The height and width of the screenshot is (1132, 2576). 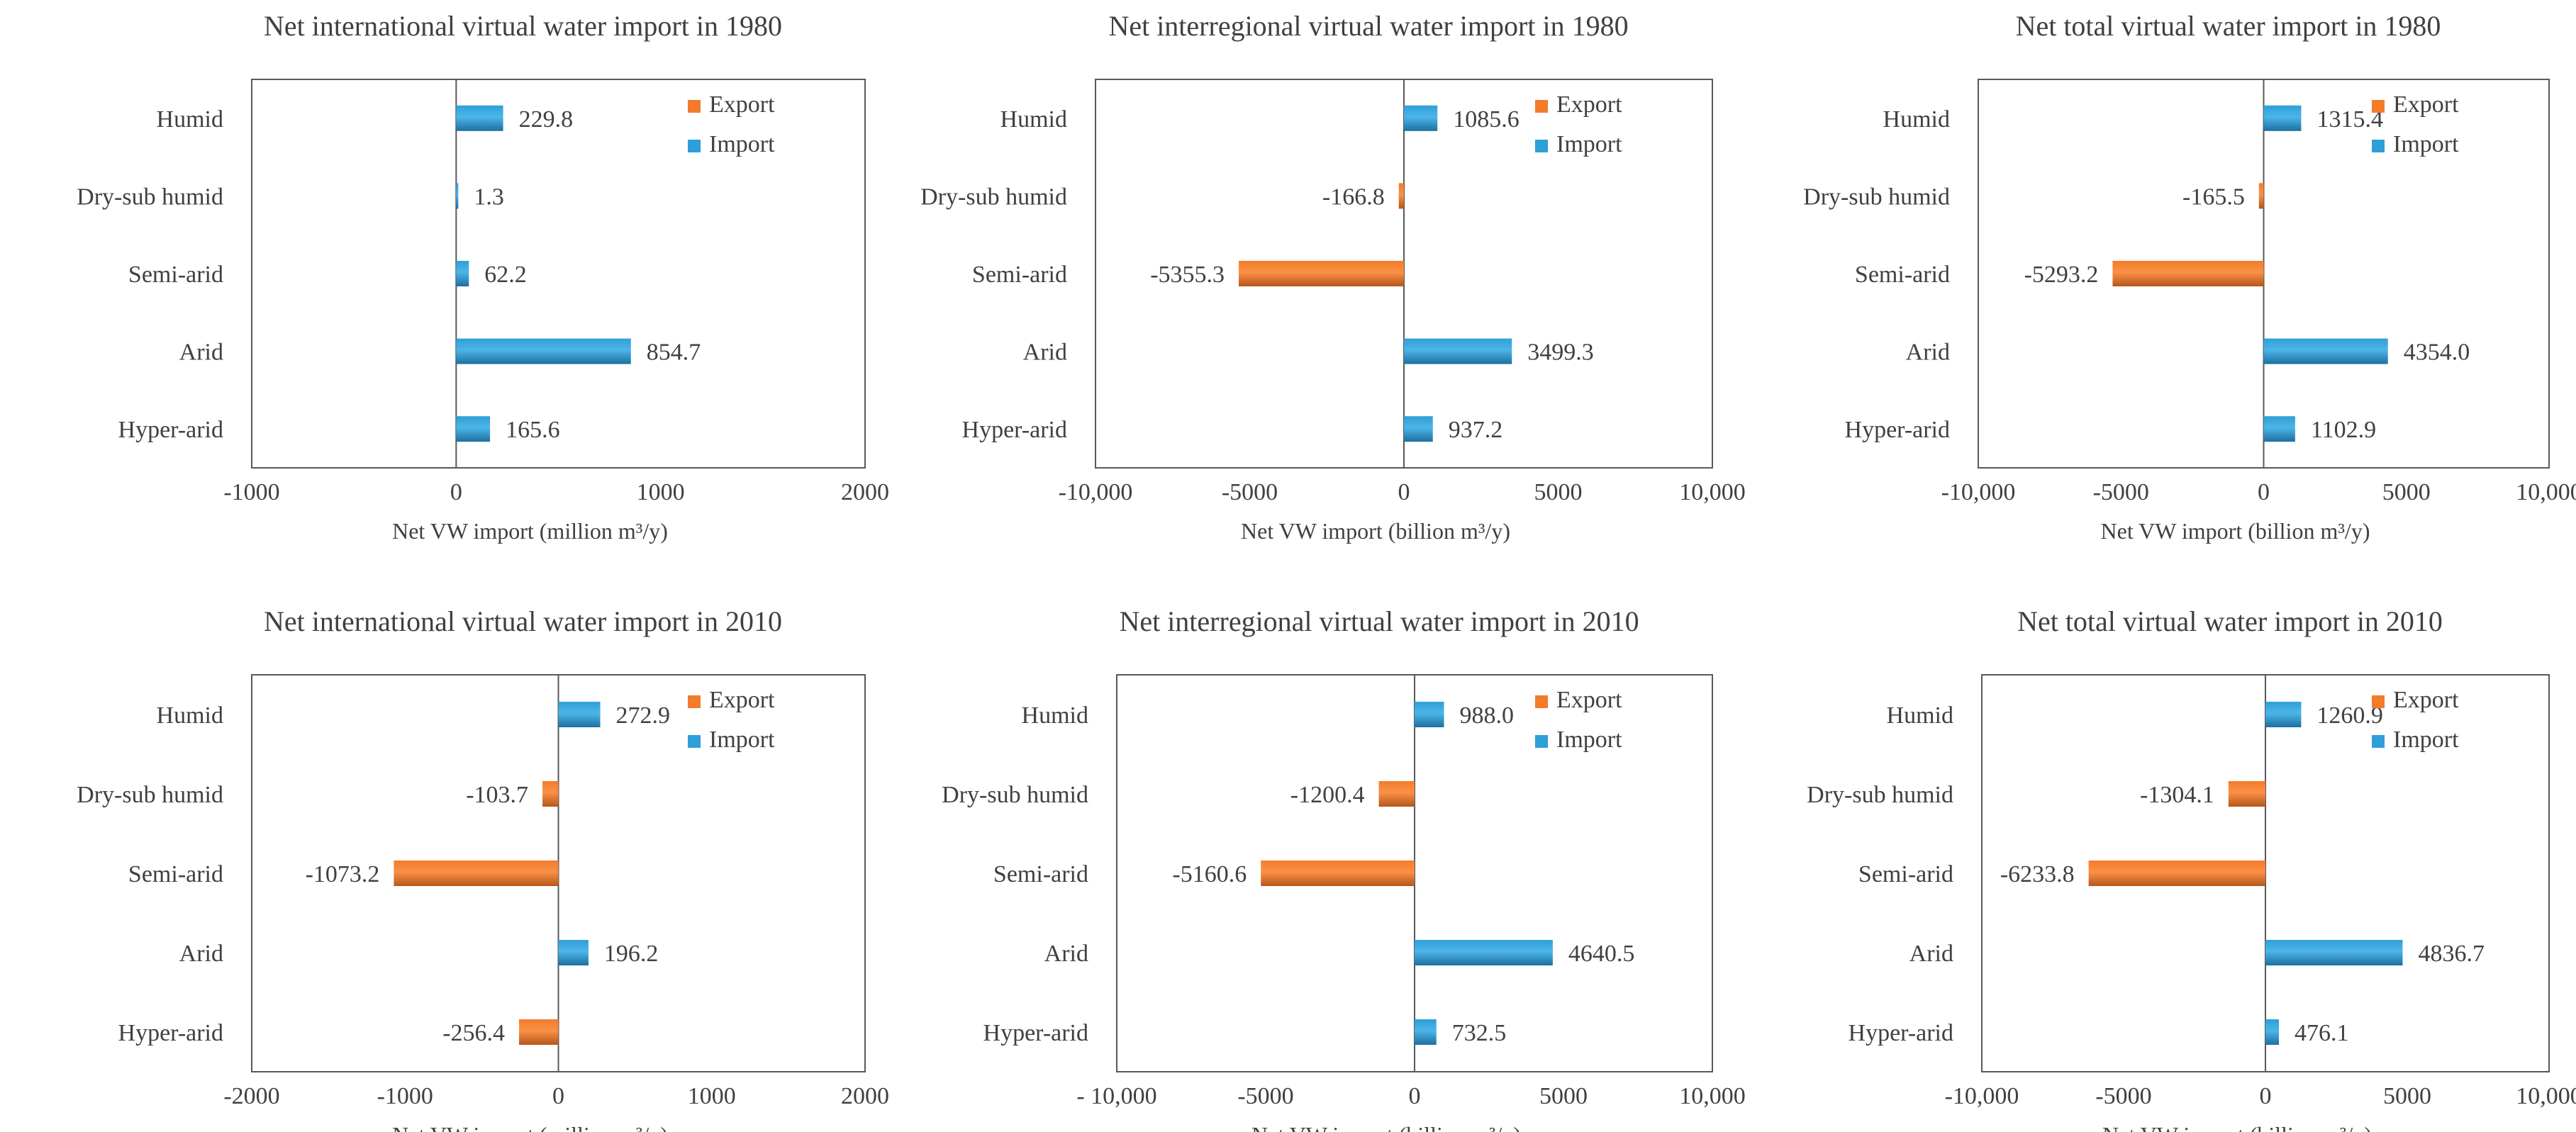 What do you see at coordinates (674, 353) in the screenshot?
I see `data-label: 854.7` at bounding box center [674, 353].